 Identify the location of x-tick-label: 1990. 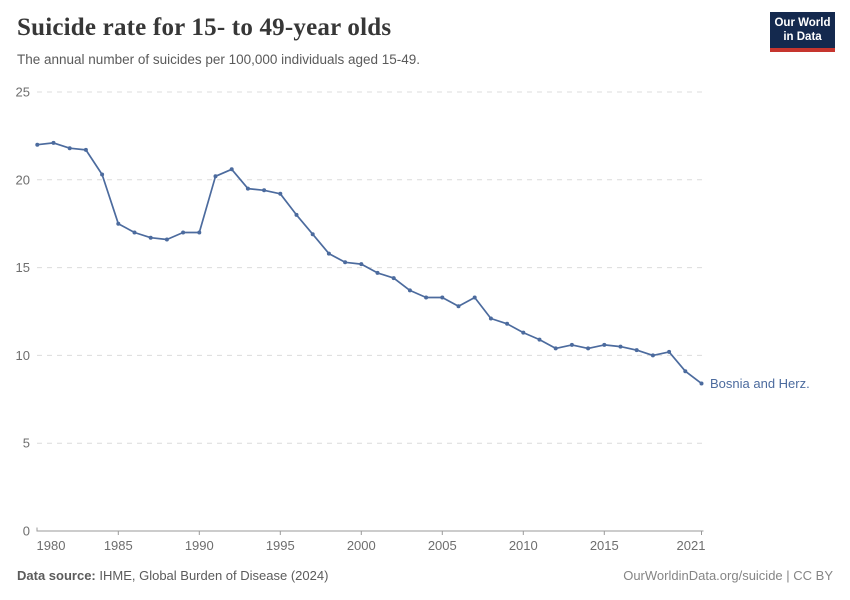
(199, 545).